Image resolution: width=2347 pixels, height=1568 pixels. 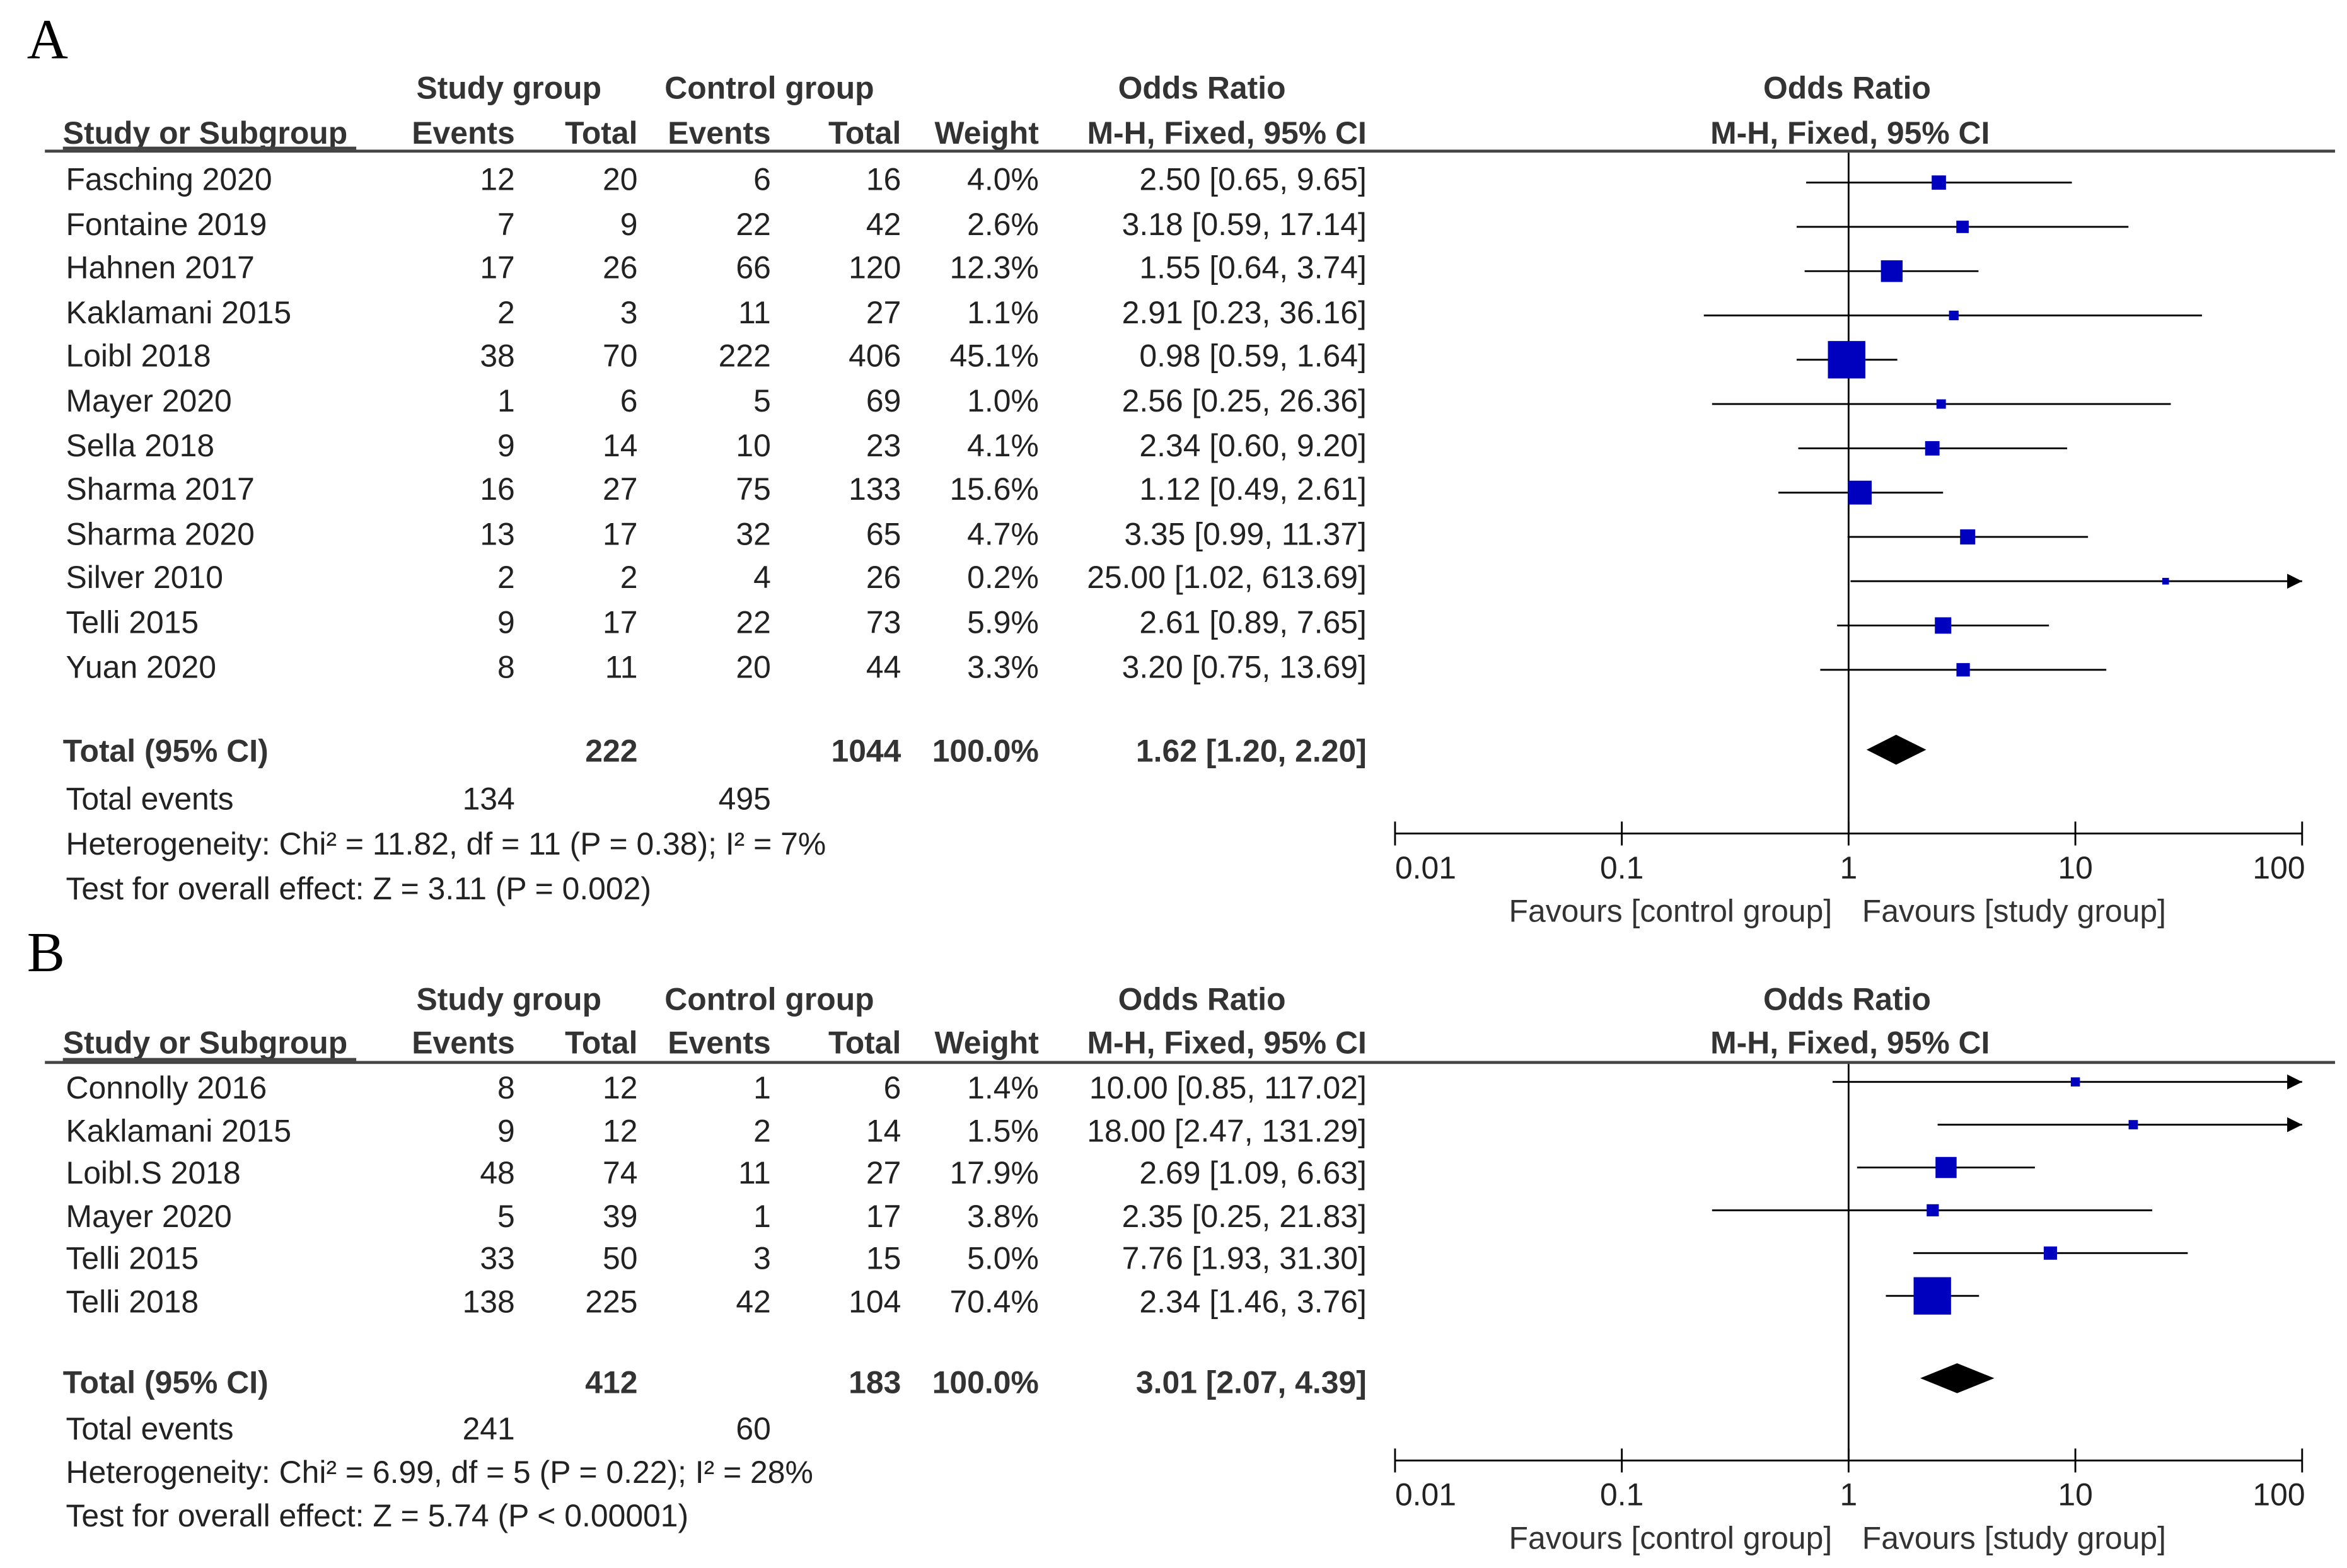 I want to click on control-total: 26, so click(x=883, y=579).